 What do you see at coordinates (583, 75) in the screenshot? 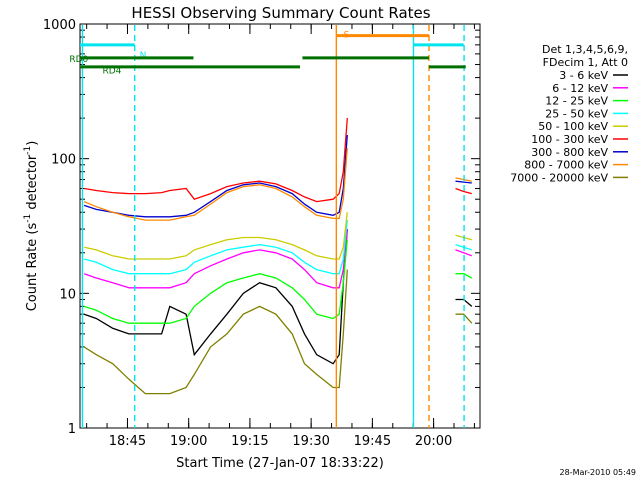
I see `legend-label: 3 - 6 keV` at bounding box center [583, 75].